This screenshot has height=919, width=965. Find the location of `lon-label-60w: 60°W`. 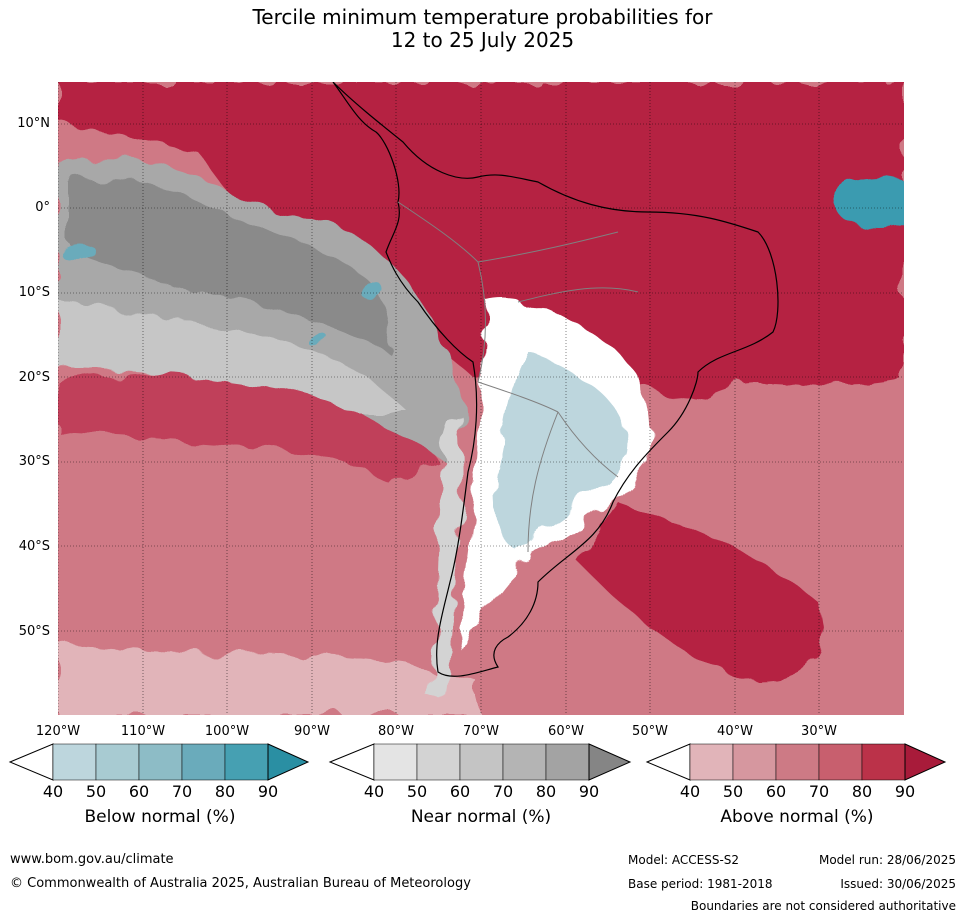

lon-label-60w: 60°W is located at coordinates (566, 731).